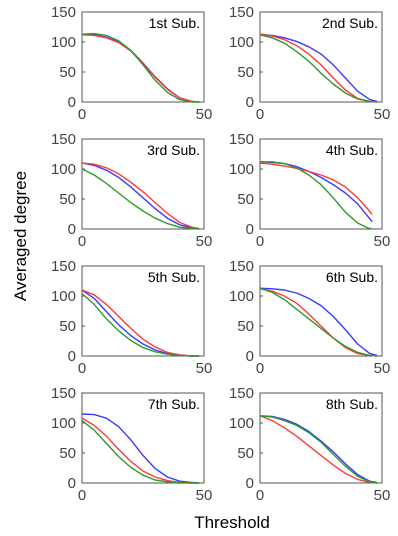 The width and height of the screenshot is (398, 536). I want to click on subplot-3: 0 50 100 150 0 50 3rd Sub., so click(131, 190).